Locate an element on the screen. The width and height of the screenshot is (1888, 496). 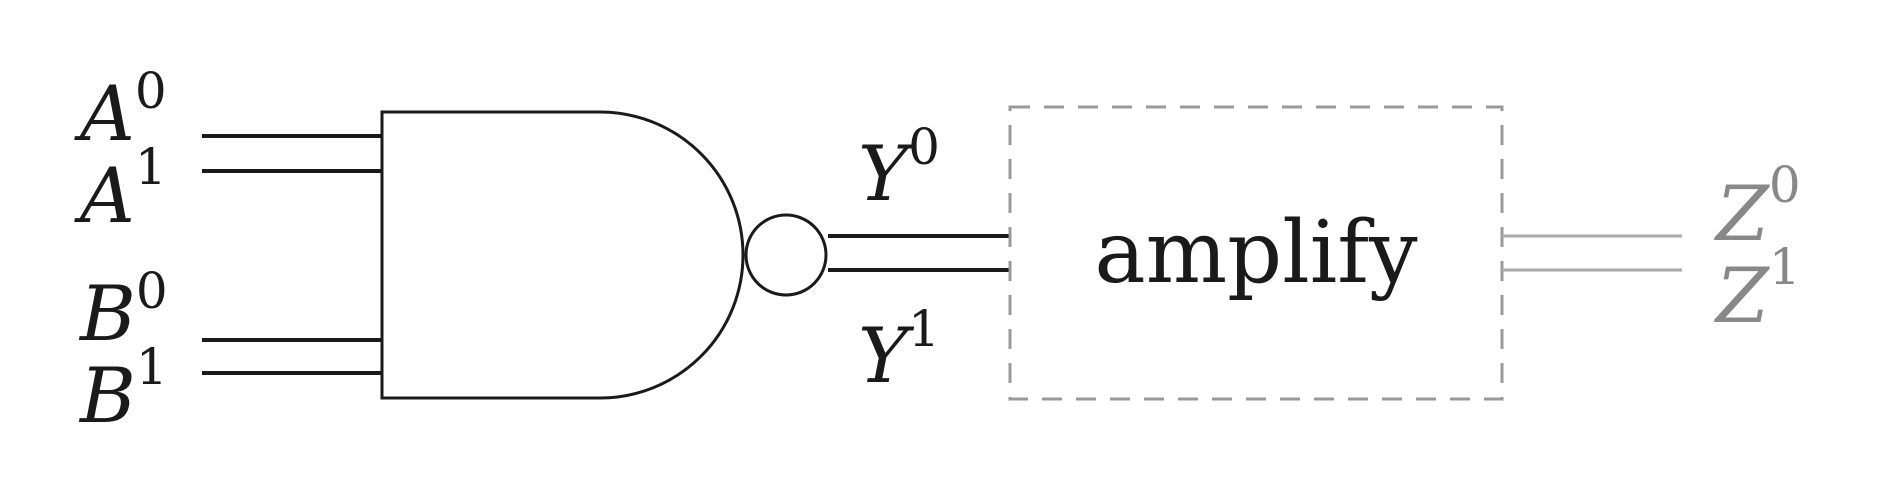
nand-gate-body is located at coordinates (562, 255).